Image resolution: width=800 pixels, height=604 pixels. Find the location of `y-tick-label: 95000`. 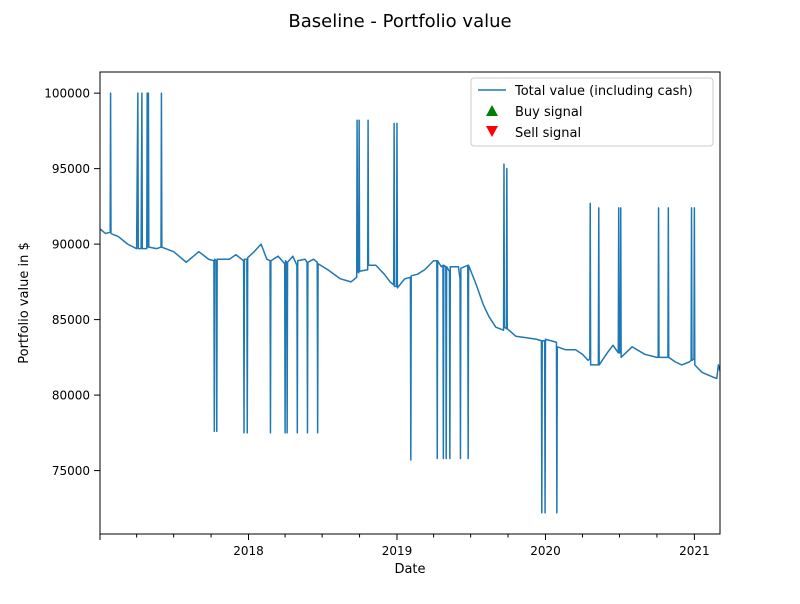

y-tick-label: 95000 is located at coordinates (71, 169).